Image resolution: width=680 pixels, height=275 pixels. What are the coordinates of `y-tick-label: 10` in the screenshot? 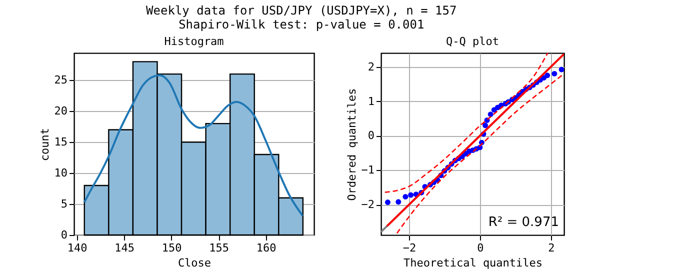 It's located at (61, 173).